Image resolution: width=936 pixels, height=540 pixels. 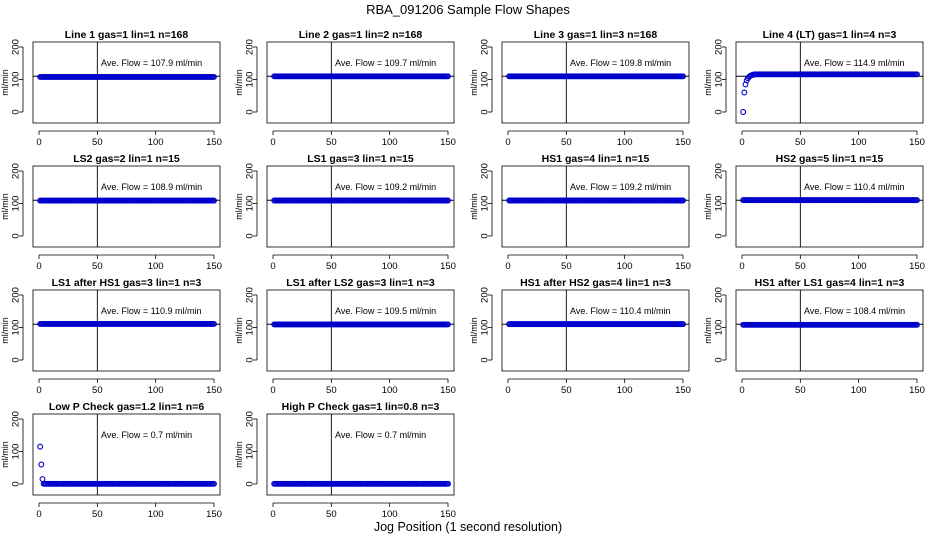 What do you see at coordinates (151, 311) in the screenshot?
I see `average-flow-annotation: Ave. Flow = 110.9 ml/min` at bounding box center [151, 311].